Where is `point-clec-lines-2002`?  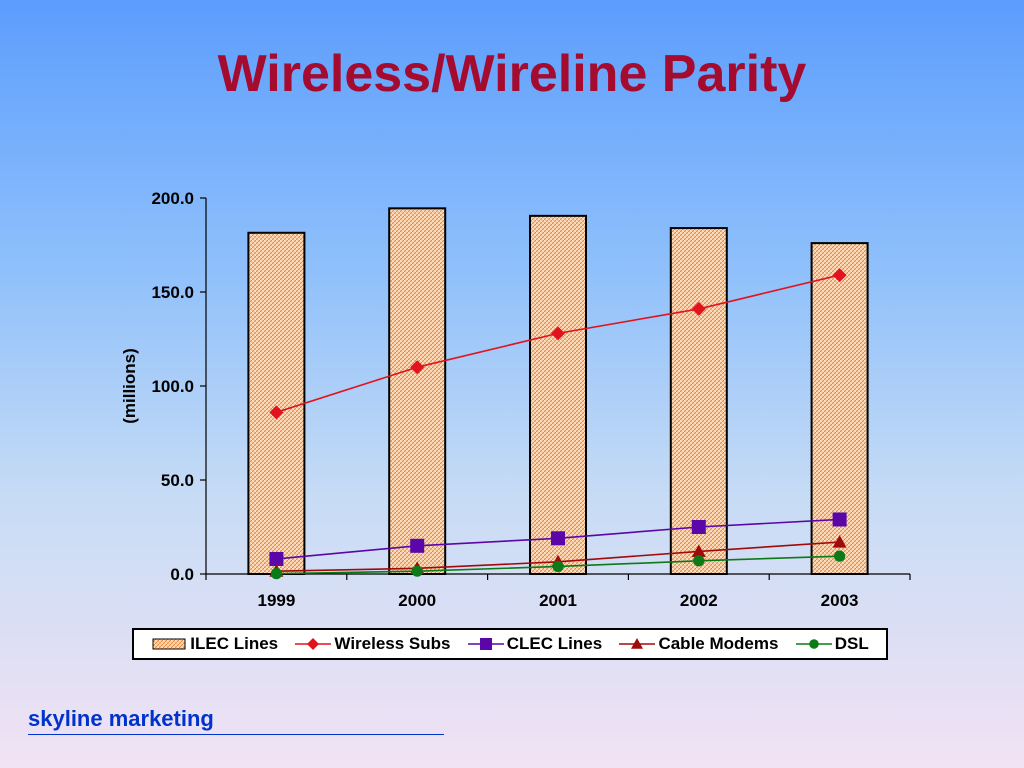
point-clec-lines-2002 is located at coordinates (698, 527).